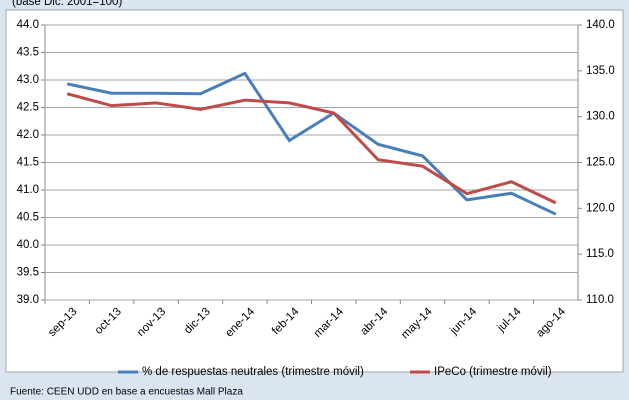  I want to click on y2-tick-label: 110.0, so click(600, 300).